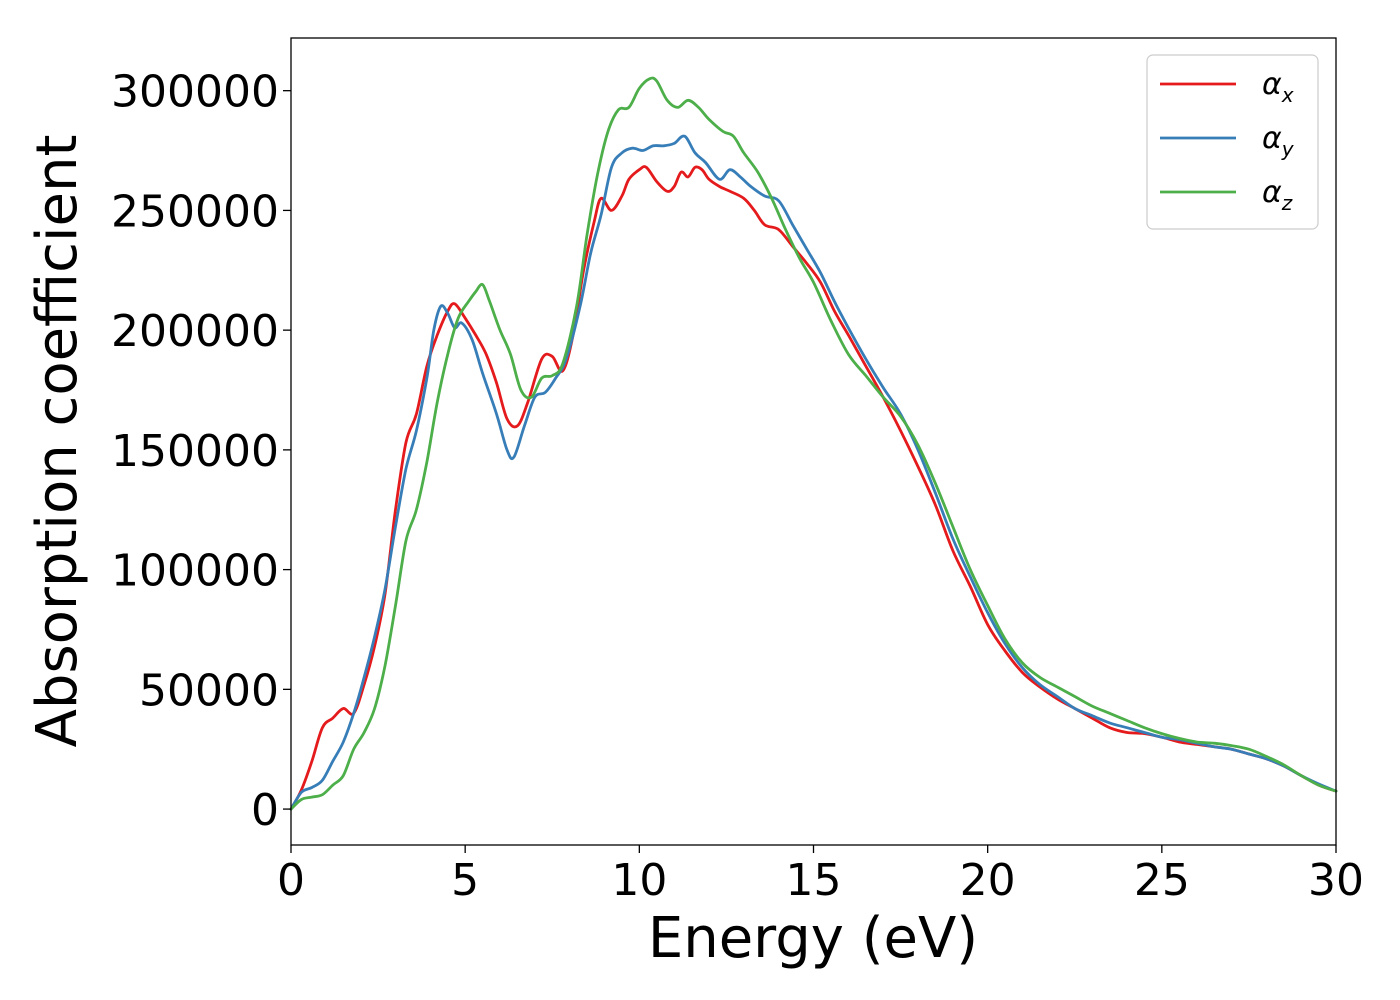  What do you see at coordinates (639, 880) in the screenshot?
I see `x-tick-label: 10` at bounding box center [639, 880].